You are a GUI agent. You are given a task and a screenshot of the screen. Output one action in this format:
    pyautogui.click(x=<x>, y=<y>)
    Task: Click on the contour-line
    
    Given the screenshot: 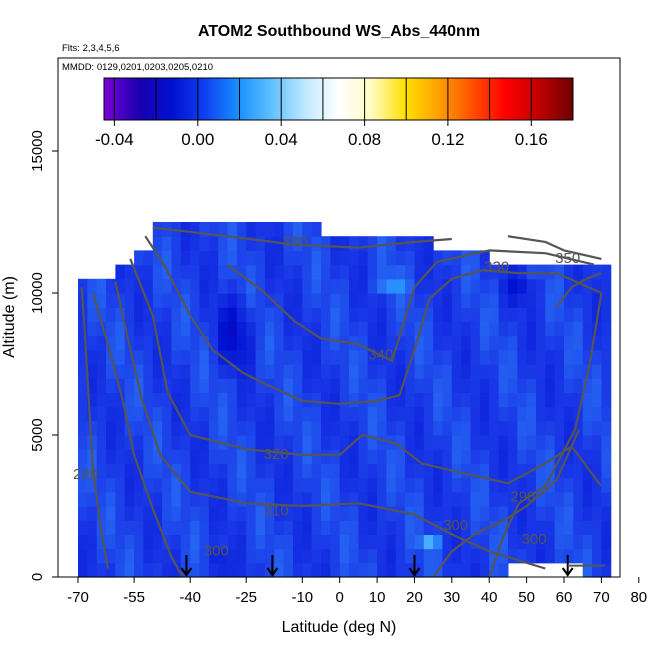 What is the action you would take?
    pyautogui.click(x=302, y=237)
    